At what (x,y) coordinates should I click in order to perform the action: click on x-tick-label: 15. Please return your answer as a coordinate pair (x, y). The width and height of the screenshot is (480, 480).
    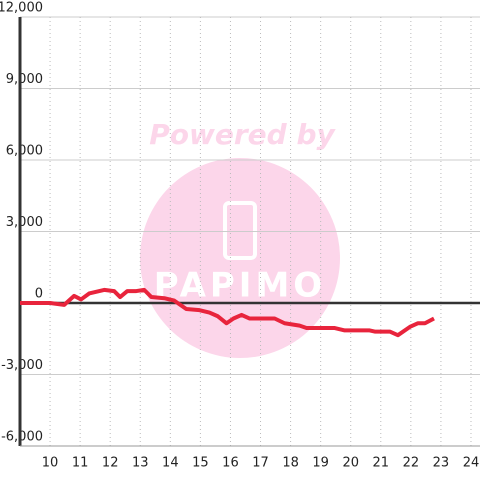
    Looking at the image, I should click on (200, 463).